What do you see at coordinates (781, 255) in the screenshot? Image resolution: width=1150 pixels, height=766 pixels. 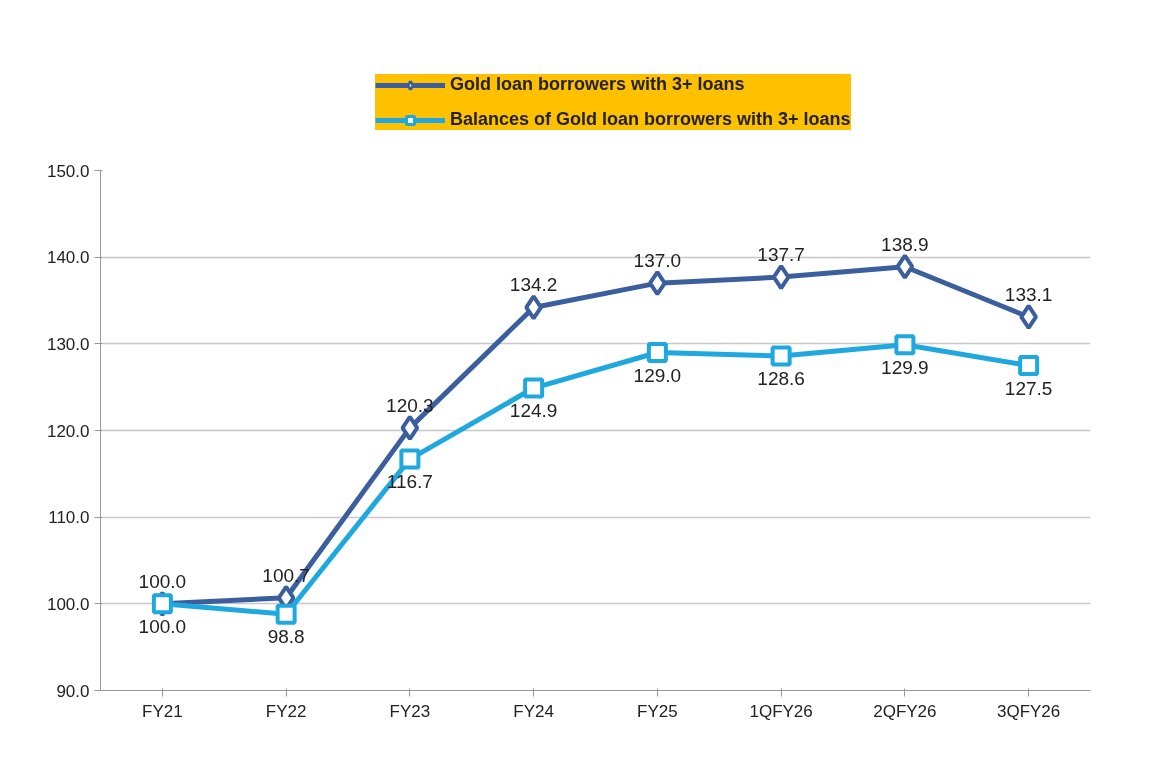 I see `data-label: 137.7` at bounding box center [781, 255].